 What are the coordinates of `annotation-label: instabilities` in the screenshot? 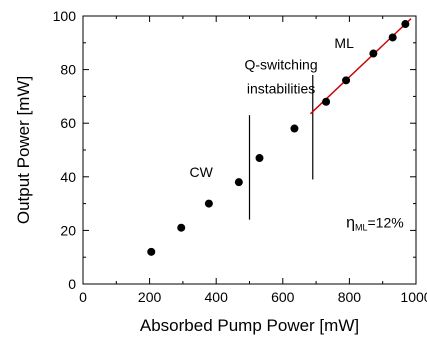 It's located at (281, 89).